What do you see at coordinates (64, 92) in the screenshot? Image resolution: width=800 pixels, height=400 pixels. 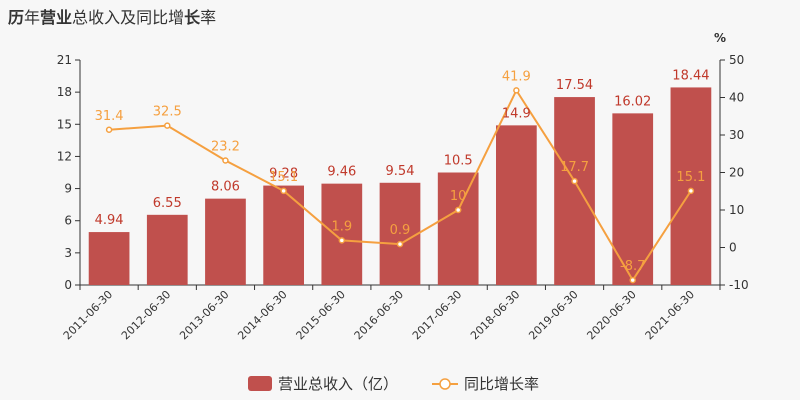 I see `y-left-tick-label: 18` at bounding box center [64, 92].